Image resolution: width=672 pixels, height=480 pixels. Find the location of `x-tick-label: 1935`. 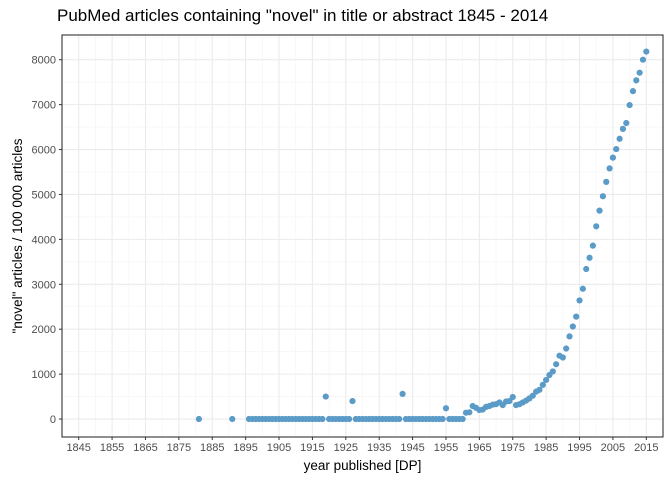

x-tick-label: 1935 is located at coordinates (379, 448).